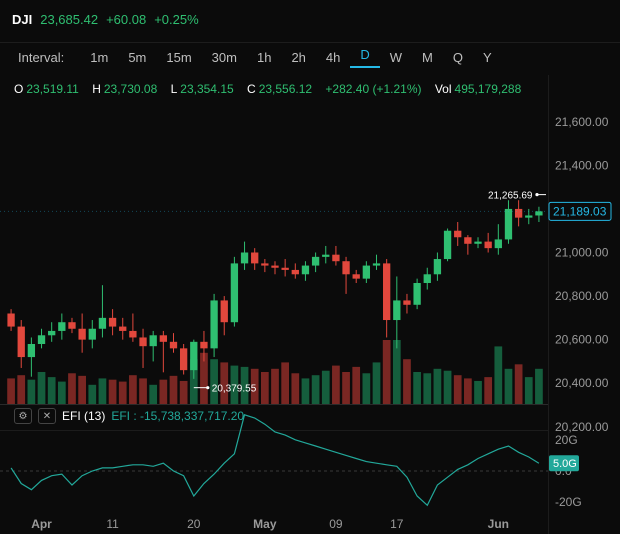 This screenshot has height=534, width=620. Describe the element at coordinates (174, 89) in the screenshot. I see `low-label: L` at that location.